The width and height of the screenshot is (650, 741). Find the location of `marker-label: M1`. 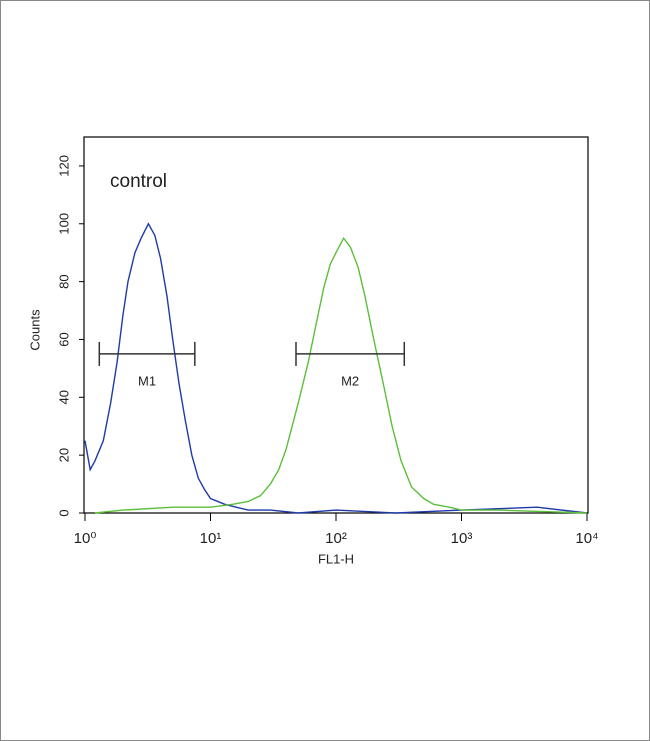

marker-label: M1 is located at coordinates (147, 380).